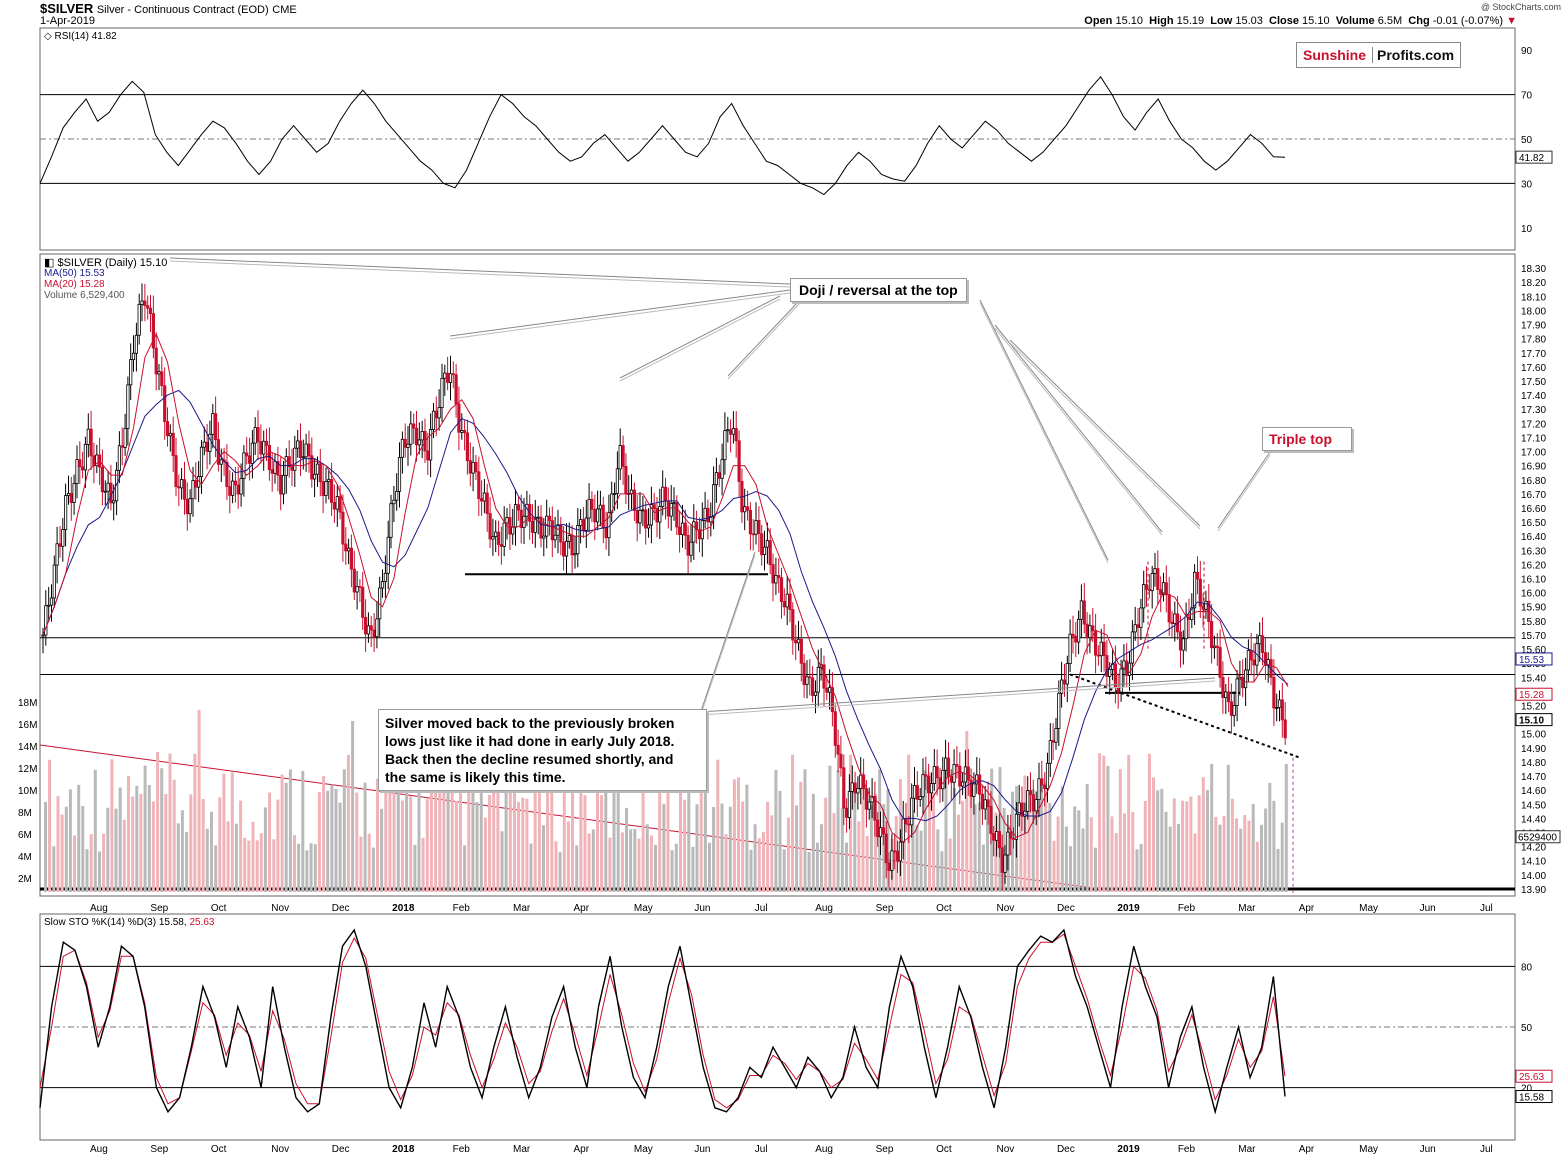  Describe the element at coordinates (1533, 396) in the screenshot. I see `price-tick-label: 17.40` at that location.